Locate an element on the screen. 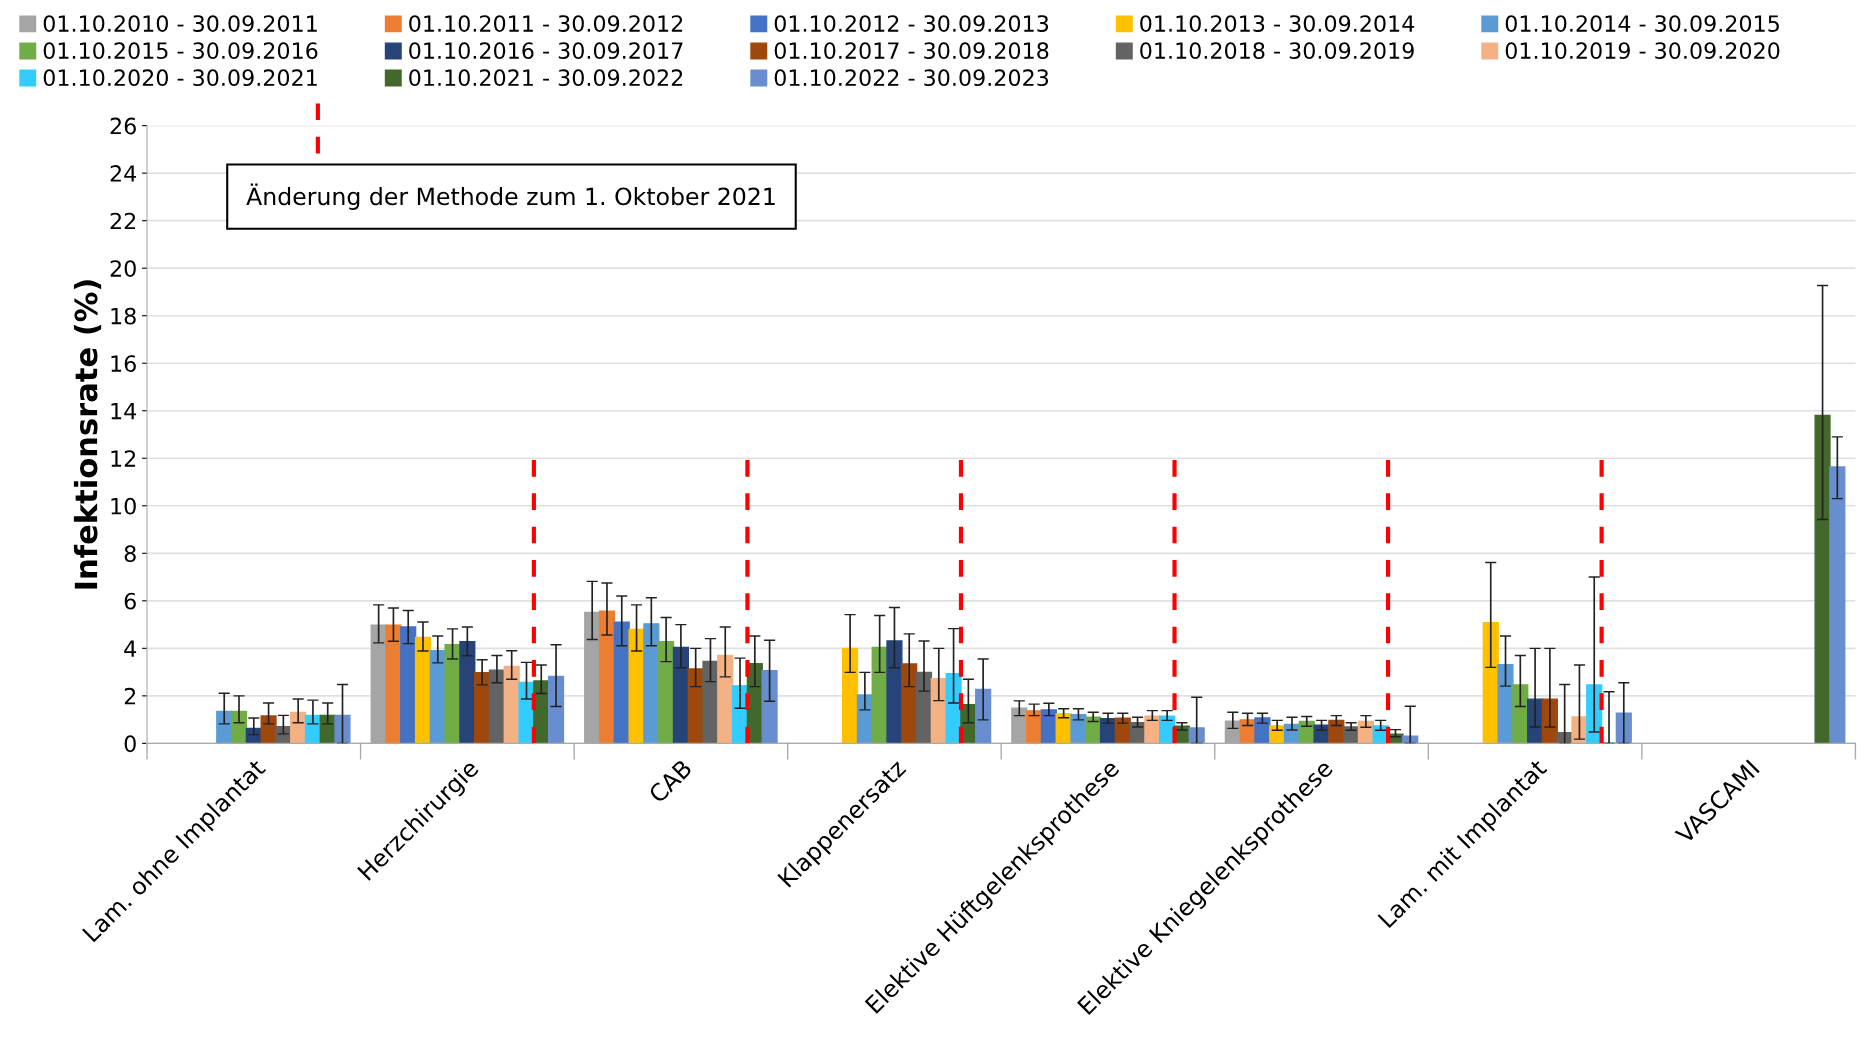 This screenshot has width=1861, height=1047. y-tick-label: 10 is located at coordinates (123, 506).